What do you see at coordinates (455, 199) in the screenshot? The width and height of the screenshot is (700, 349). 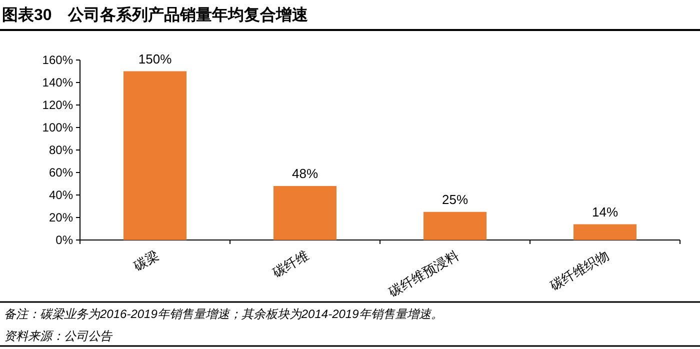 I see `data-label: 25%` at bounding box center [455, 199].